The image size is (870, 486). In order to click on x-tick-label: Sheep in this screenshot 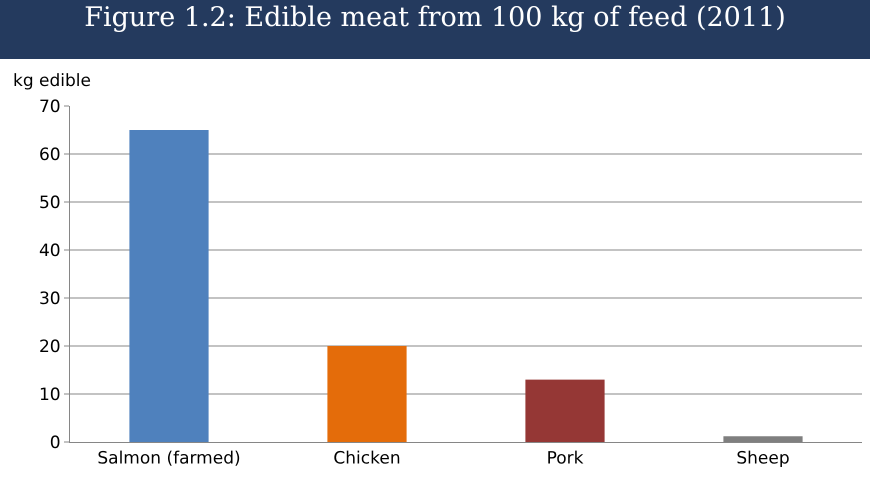, I will do `click(763, 458)`.